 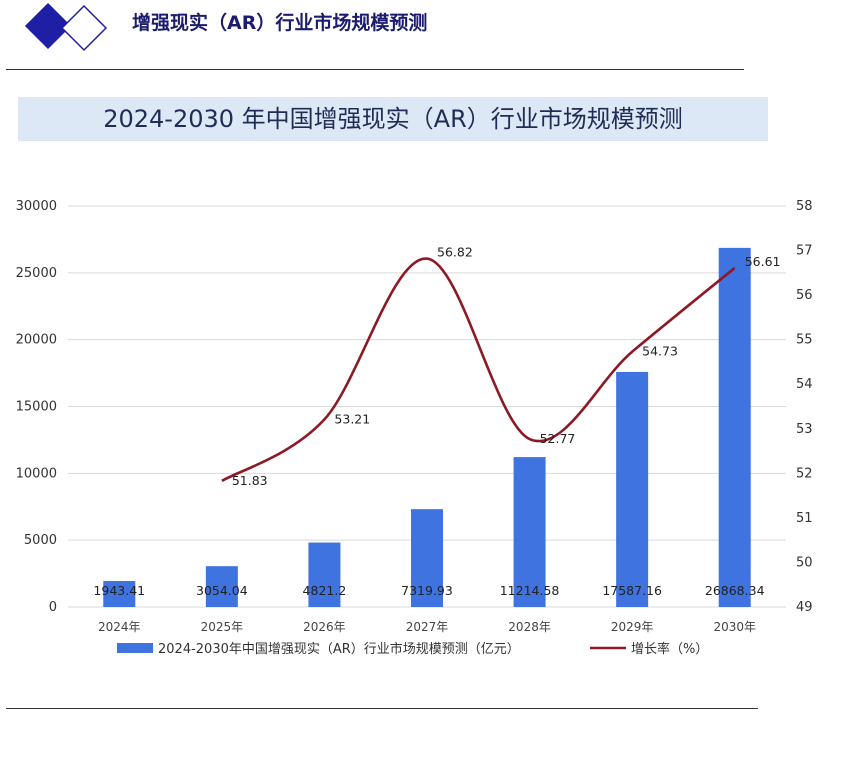 What do you see at coordinates (804, 518) in the screenshot?
I see `y-right-tick-label: 51` at bounding box center [804, 518].